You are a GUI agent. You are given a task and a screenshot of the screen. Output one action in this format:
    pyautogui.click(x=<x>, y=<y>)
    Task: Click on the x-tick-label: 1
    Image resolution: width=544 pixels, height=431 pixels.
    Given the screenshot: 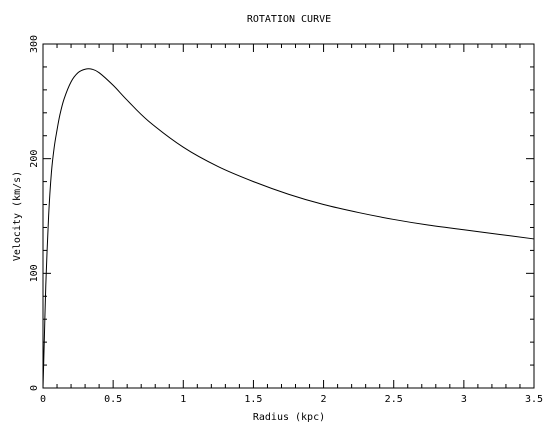 What is the action you would take?
    pyautogui.click(x=183, y=399)
    